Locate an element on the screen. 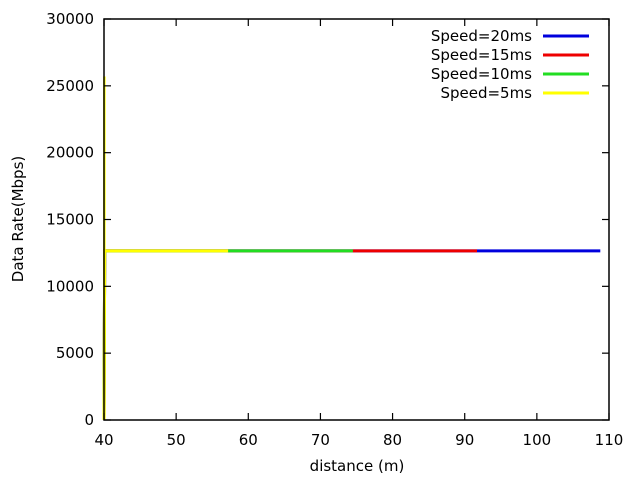 The width and height of the screenshot is (640, 480). x-axis-title: distance (m) is located at coordinates (357, 466).